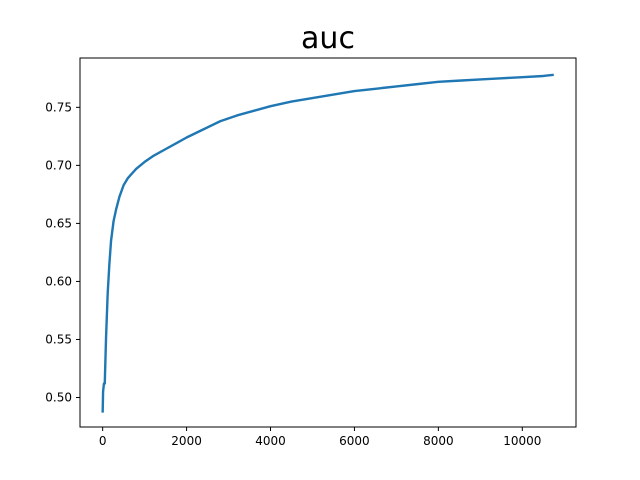 The image size is (640, 480). I want to click on x-tick-label: 6000, so click(354, 441).